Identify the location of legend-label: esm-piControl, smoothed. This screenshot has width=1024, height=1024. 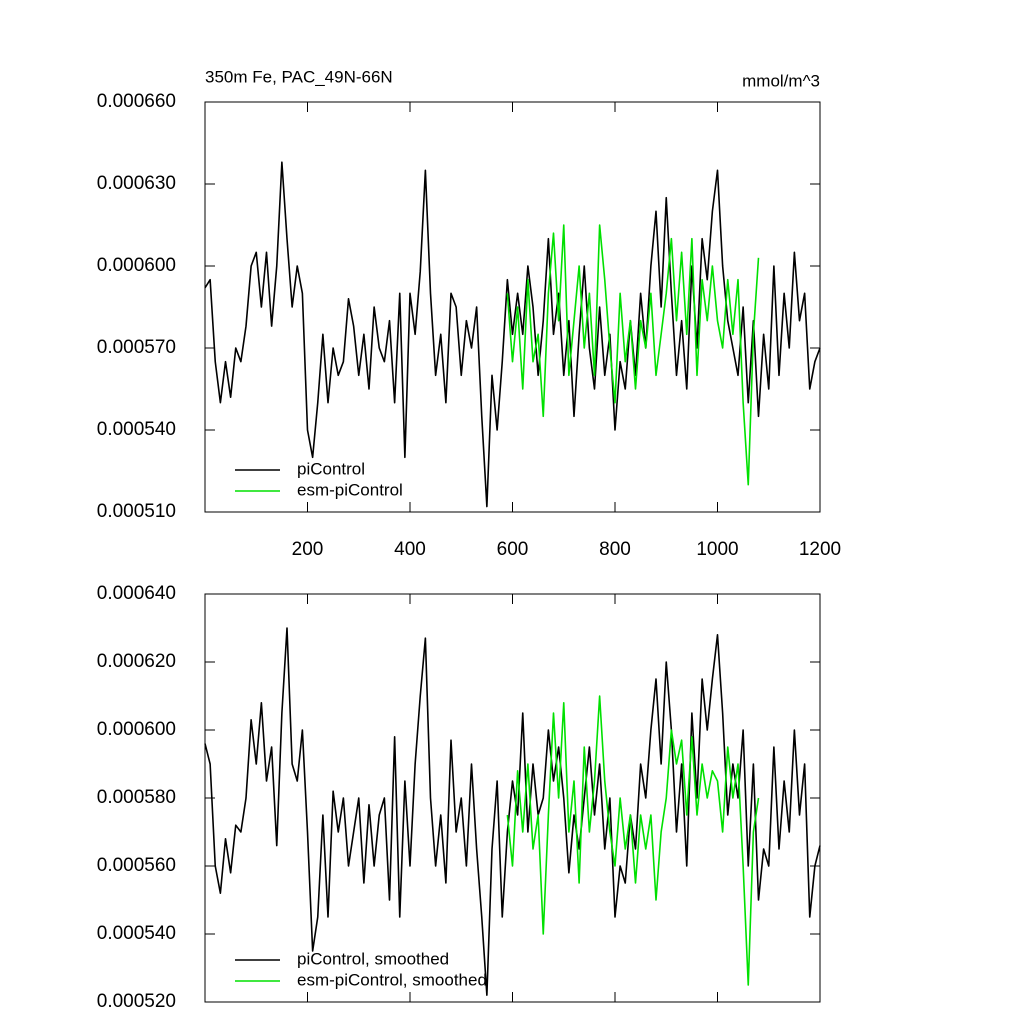
(392, 979).